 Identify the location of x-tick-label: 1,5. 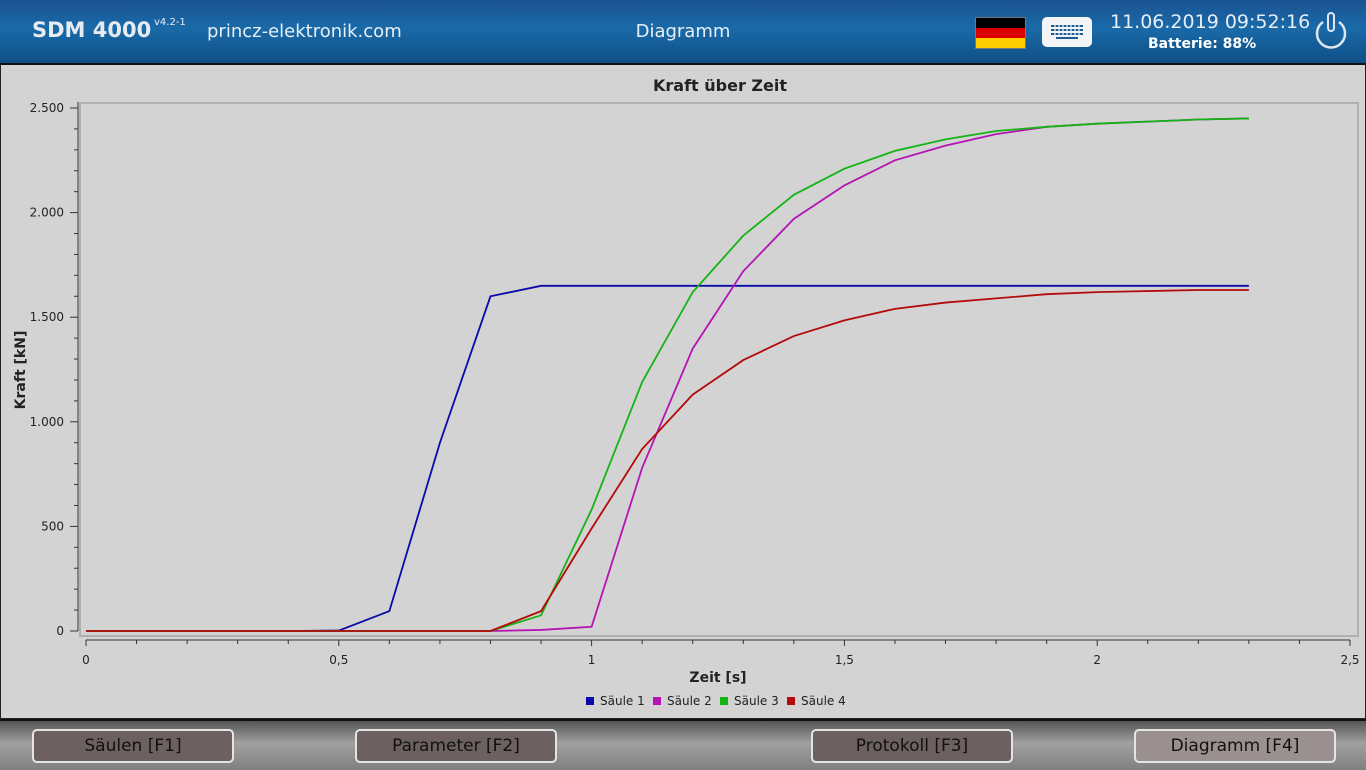
(844, 660).